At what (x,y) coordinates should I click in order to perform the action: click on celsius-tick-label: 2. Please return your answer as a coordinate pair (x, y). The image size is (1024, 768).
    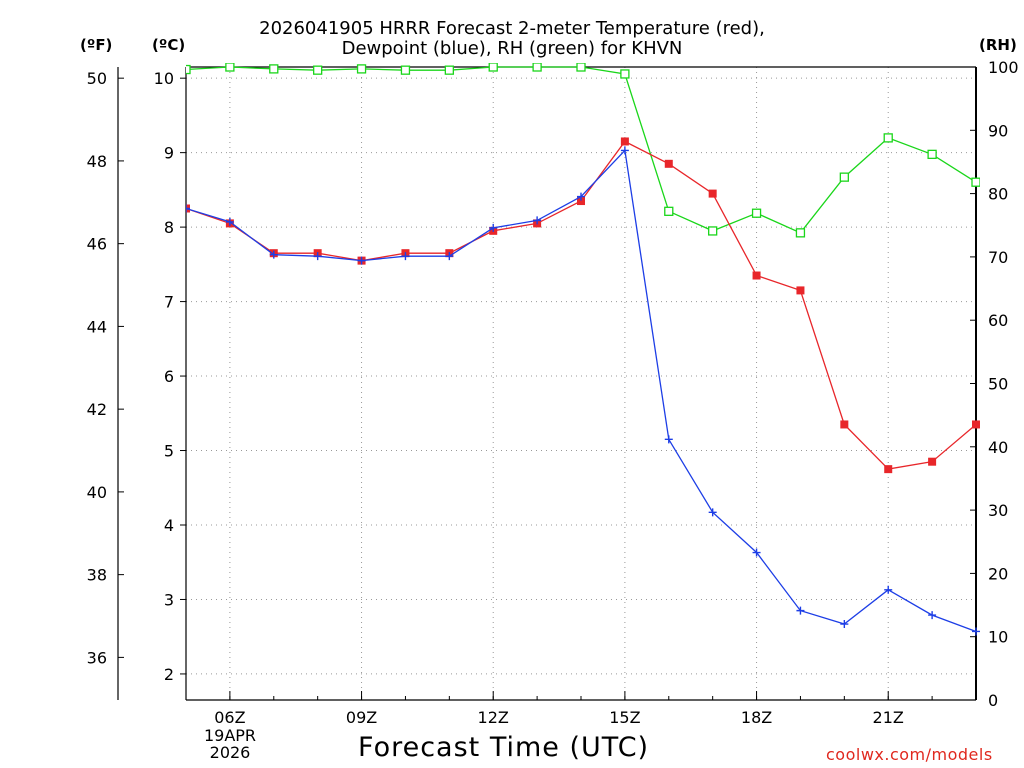
    Looking at the image, I should click on (169, 674).